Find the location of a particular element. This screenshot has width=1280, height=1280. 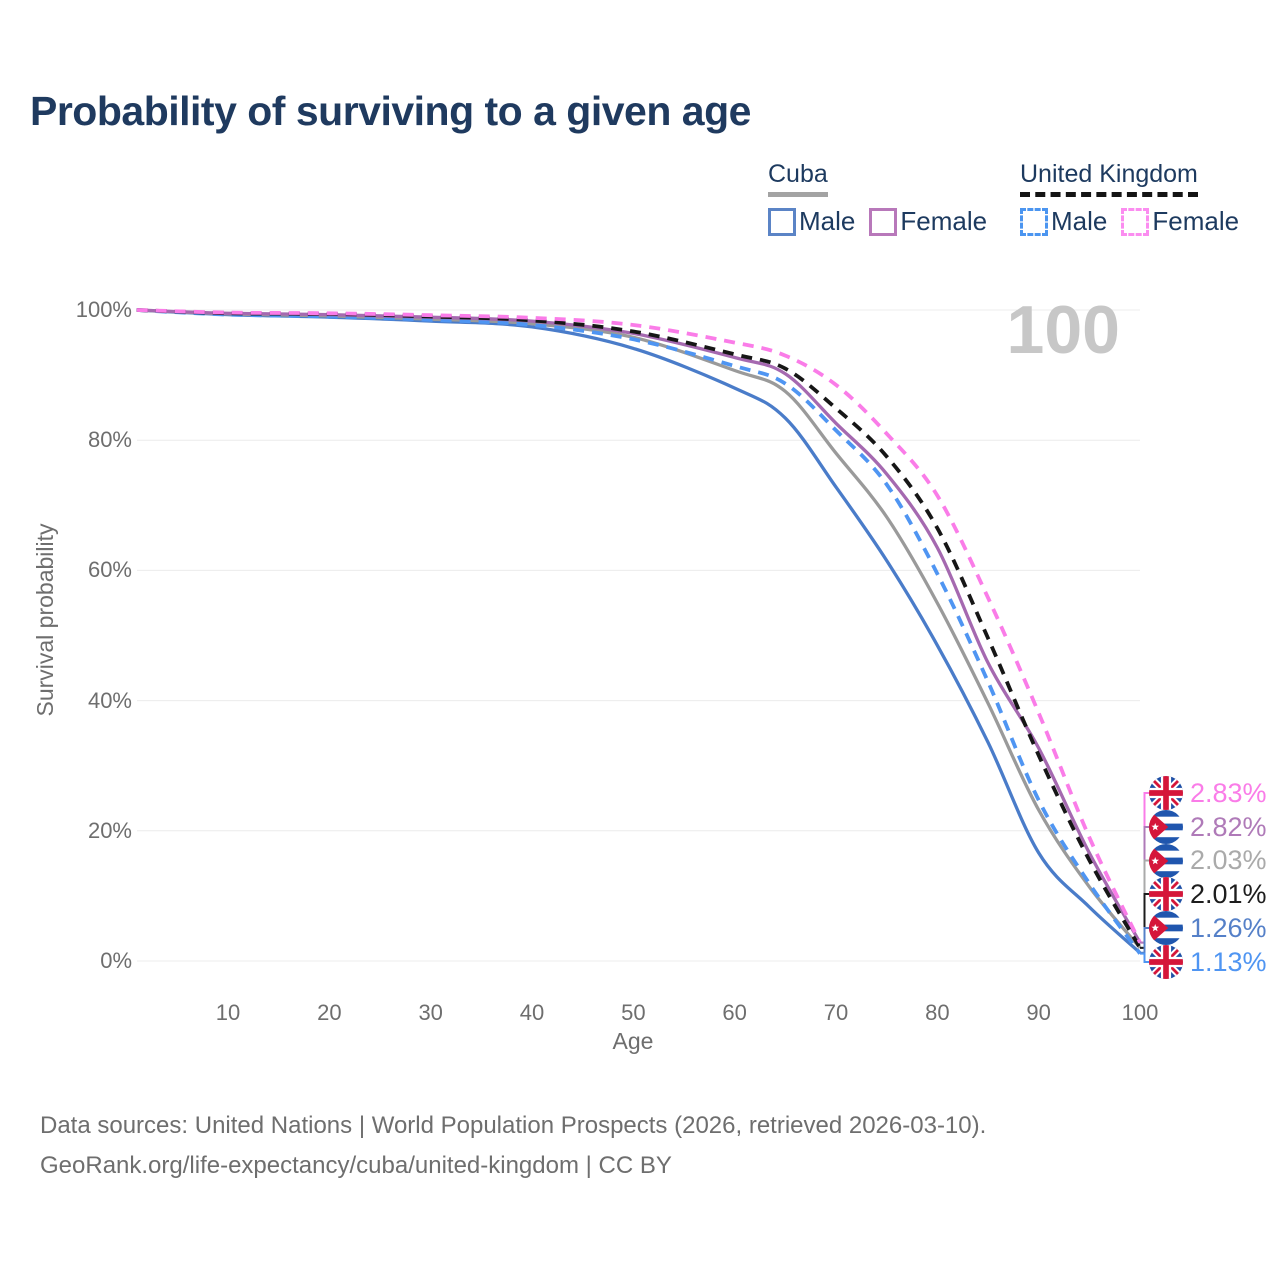

legend-swatch-uk-female-icon is located at coordinates (1135, 221).